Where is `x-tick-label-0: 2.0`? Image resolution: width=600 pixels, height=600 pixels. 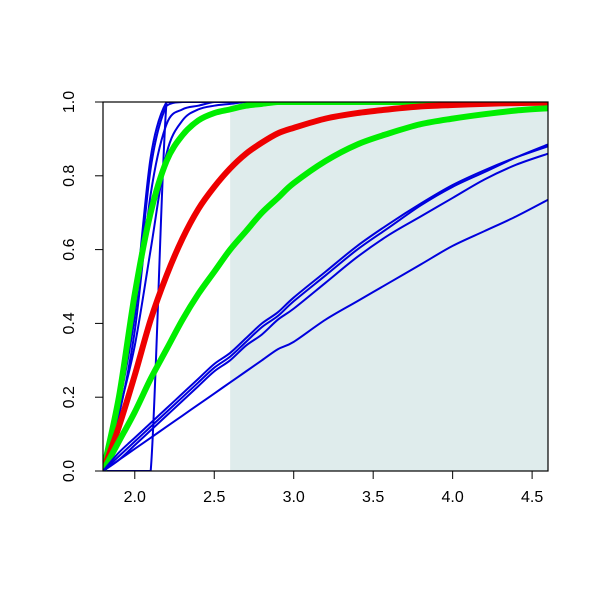 x-tick-label-0: 2.0 is located at coordinates (135, 497).